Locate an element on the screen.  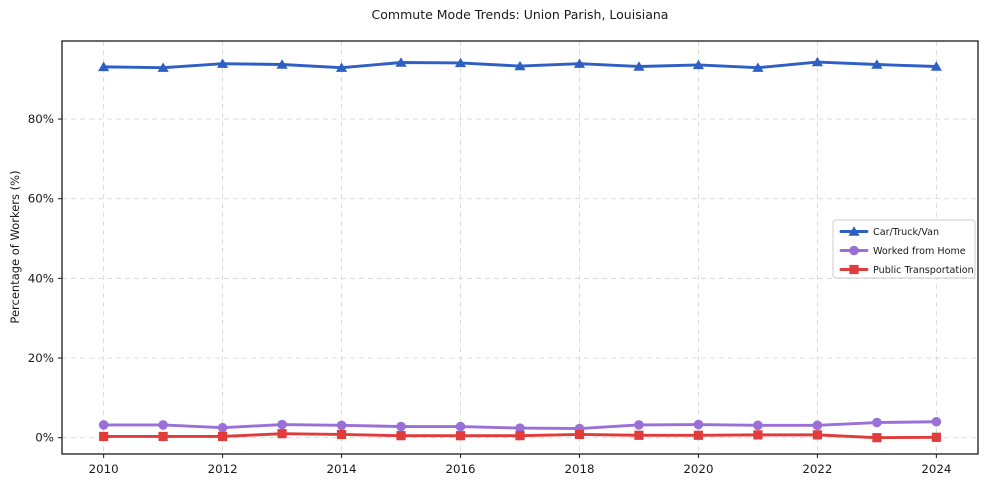
legend-box is located at coordinates (904, 249).